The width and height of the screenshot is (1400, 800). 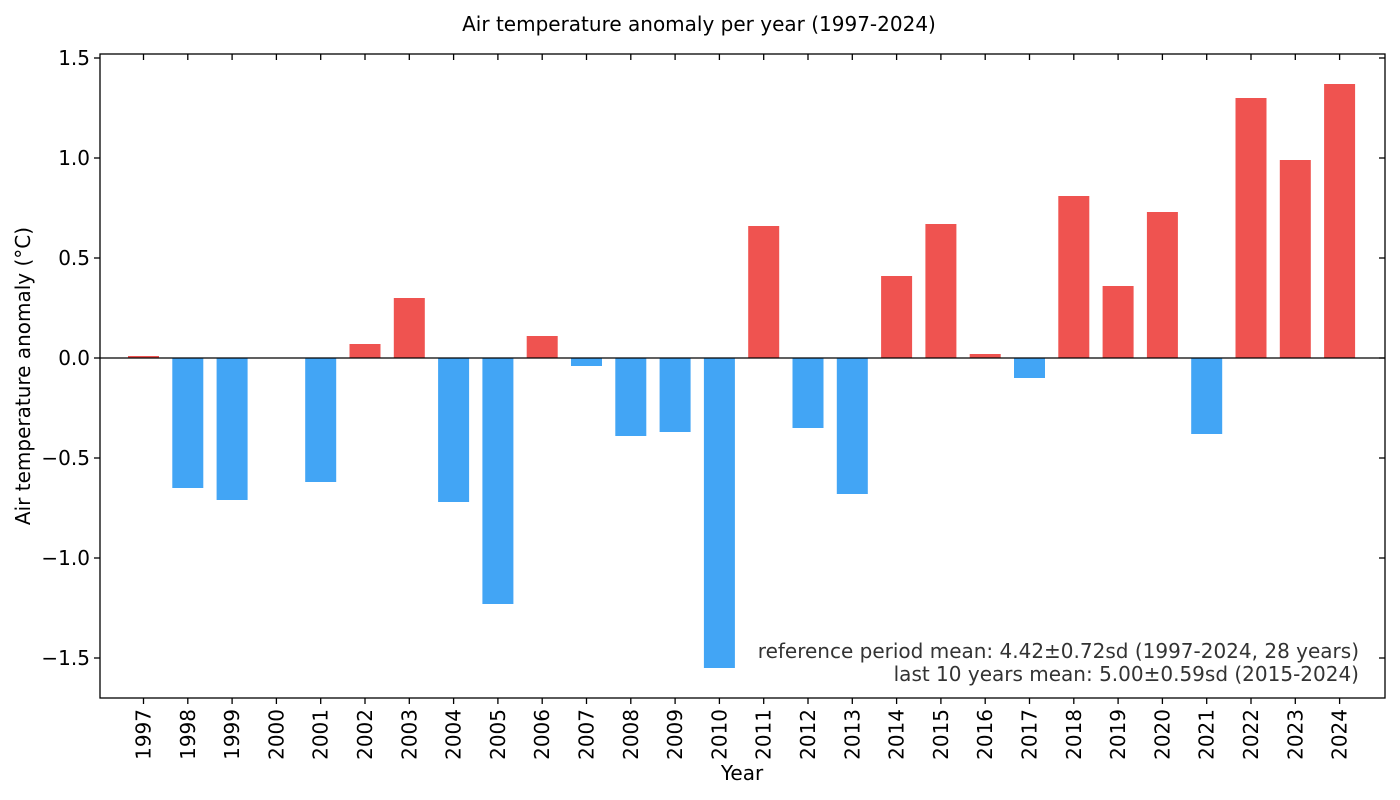 I want to click on x-tick-label: 2008, so click(x=631, y=734).